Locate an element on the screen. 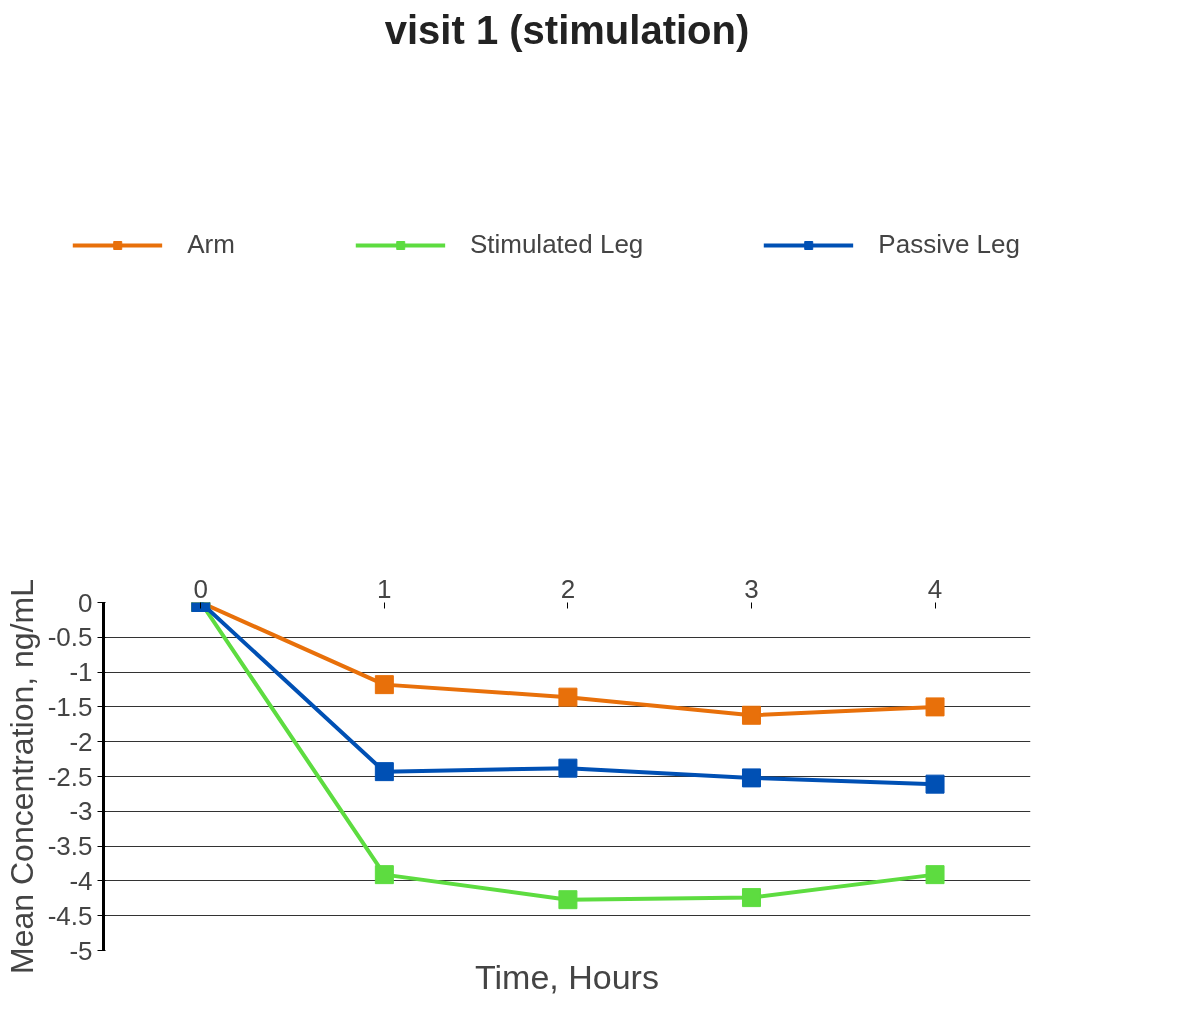 Image resolution: width=1178 pixels, height=1025 pixels. legend-label: Passive Leg is located at coordinates (949, 244).